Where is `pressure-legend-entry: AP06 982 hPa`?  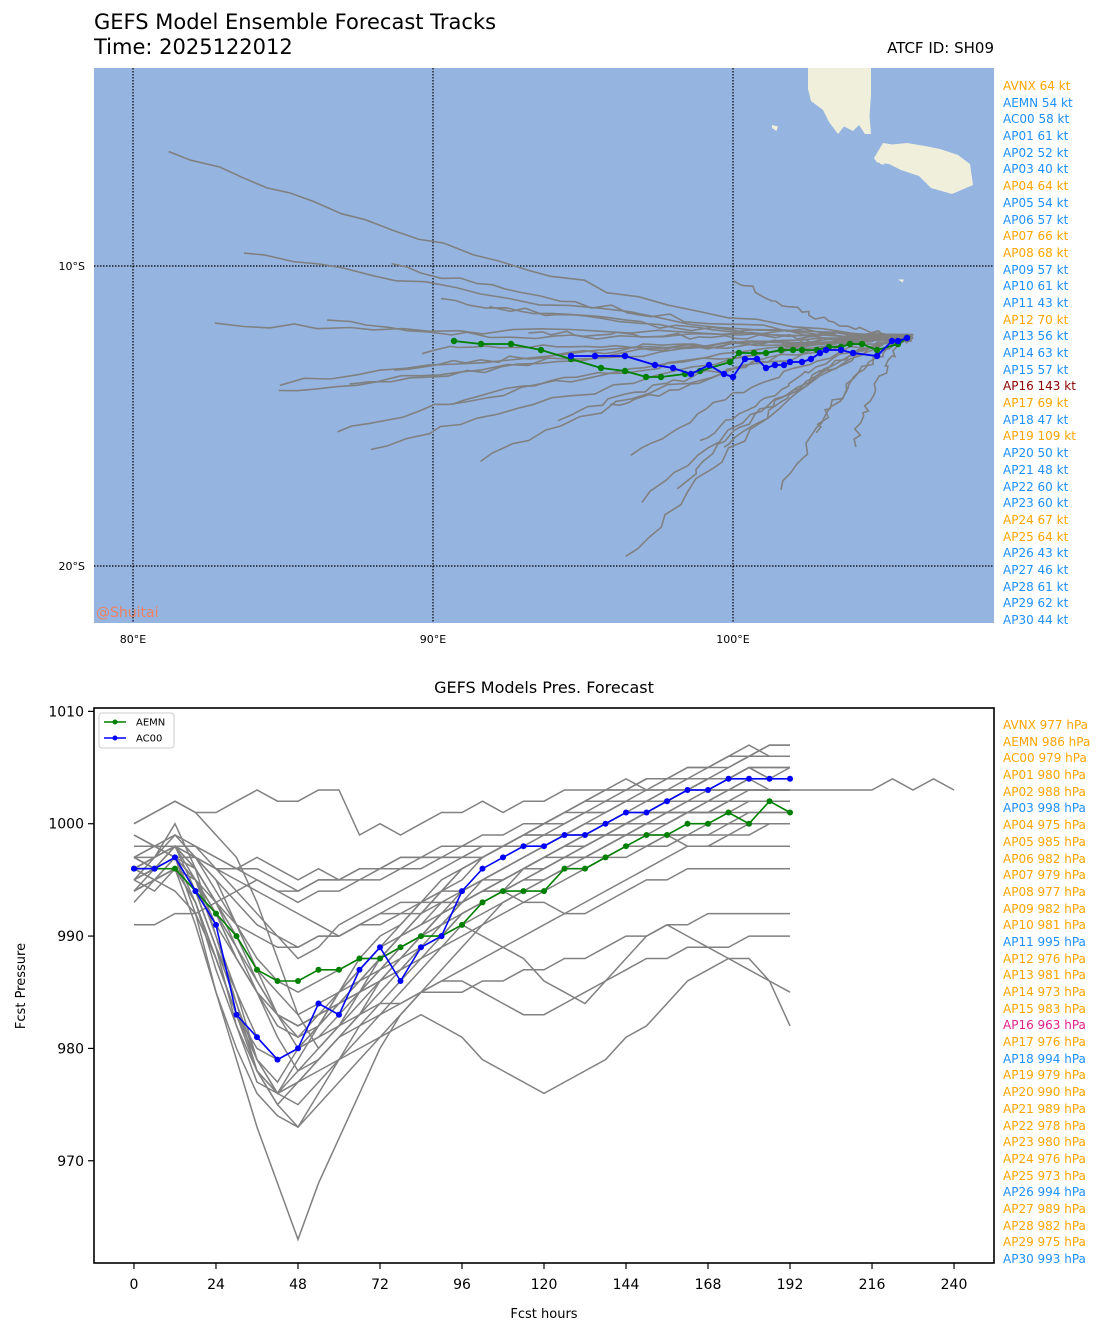 pressure-legend-entry: AP06 982 hPa is located at coordinates (1044, 858).